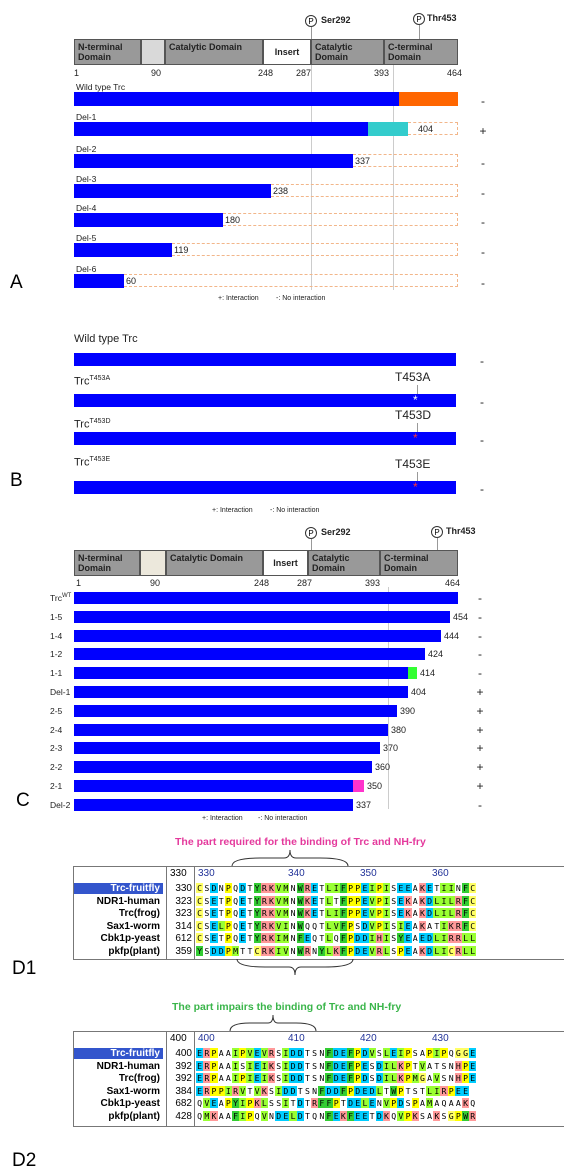 The image size is (564, 1172). What do you see at coordinates (207, 1115) in the screenshot?
I see `d2-residue: M` at bounding box center [207, 1115].